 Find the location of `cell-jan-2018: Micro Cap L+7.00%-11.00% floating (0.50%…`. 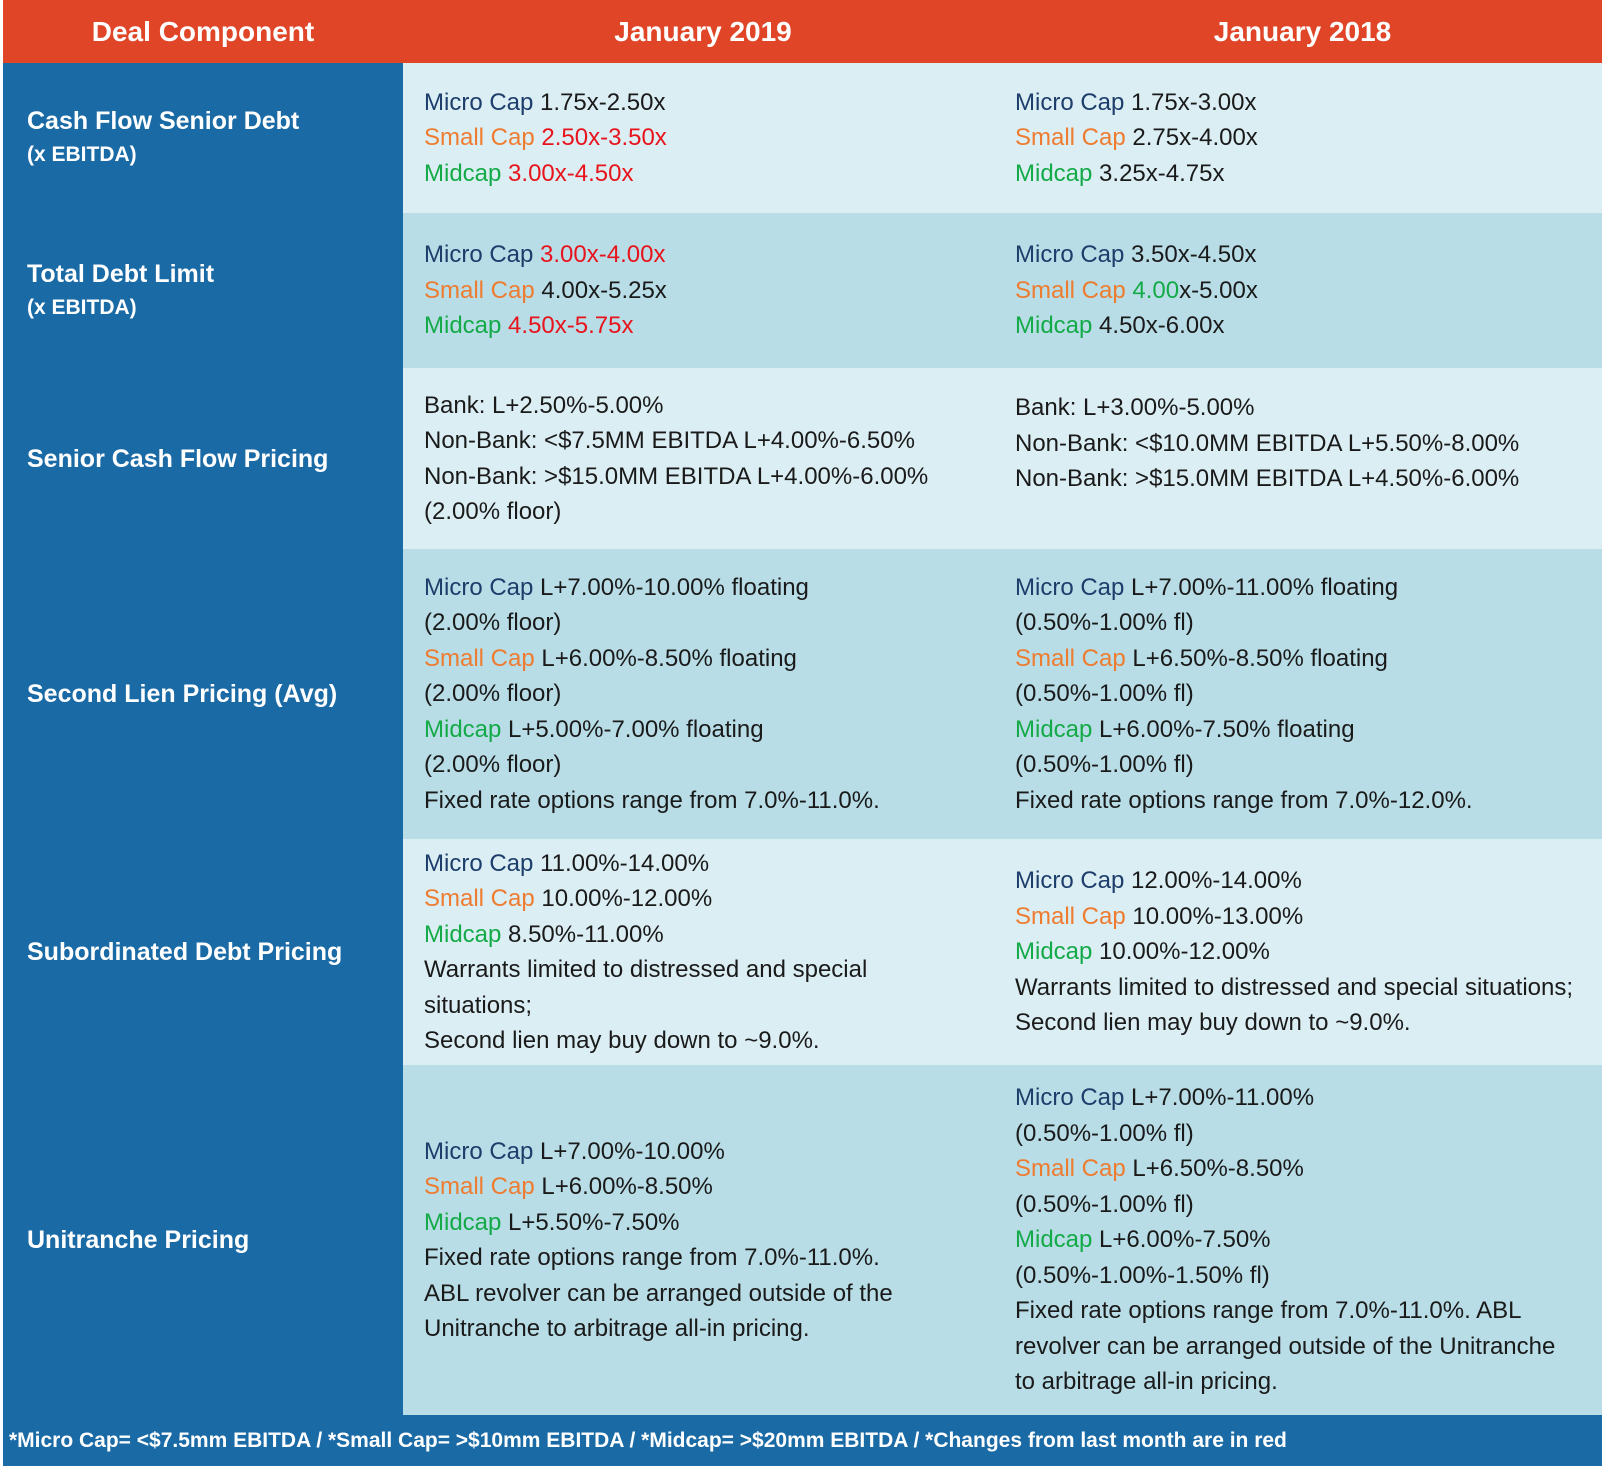

cell-jan-2018: Micro Cap L+7.00%-11.00% floating (0.50%… is located at coordinates (1288, 694).